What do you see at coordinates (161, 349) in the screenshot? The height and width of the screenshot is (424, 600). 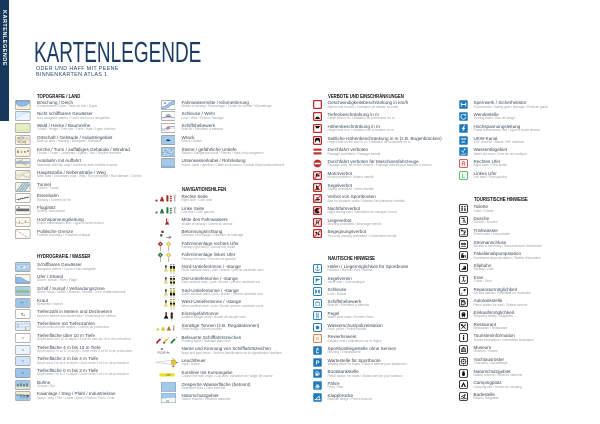 I see `svg-text: 40` at bounding box center [161, 349].